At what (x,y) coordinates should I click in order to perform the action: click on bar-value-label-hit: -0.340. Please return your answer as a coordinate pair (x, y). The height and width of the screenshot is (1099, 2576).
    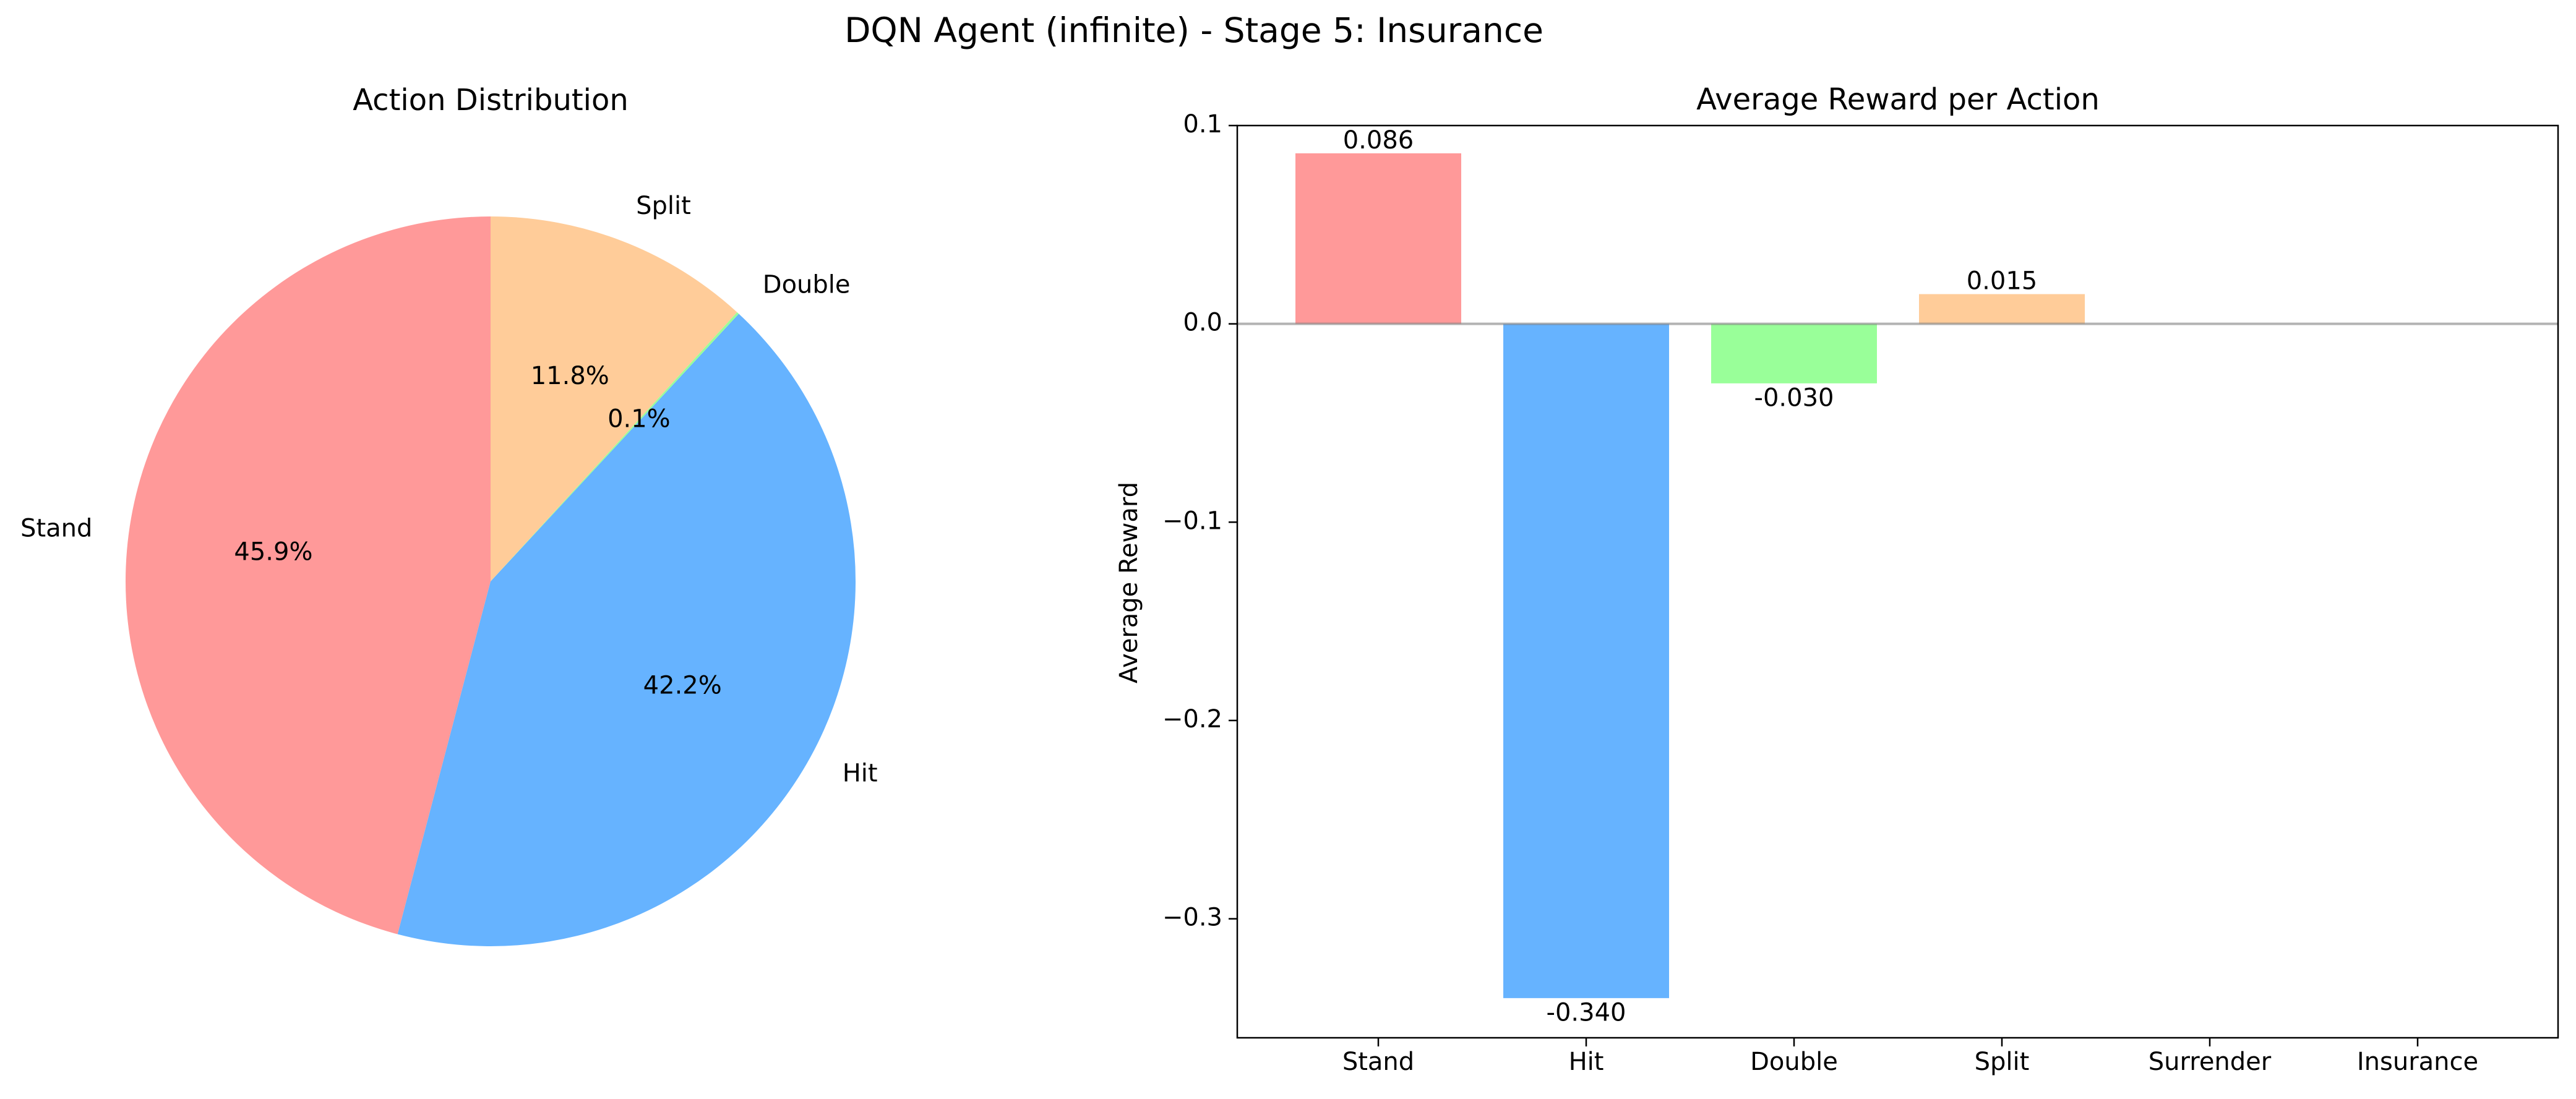
    Looking at the image, I should click on (1586, 1013).